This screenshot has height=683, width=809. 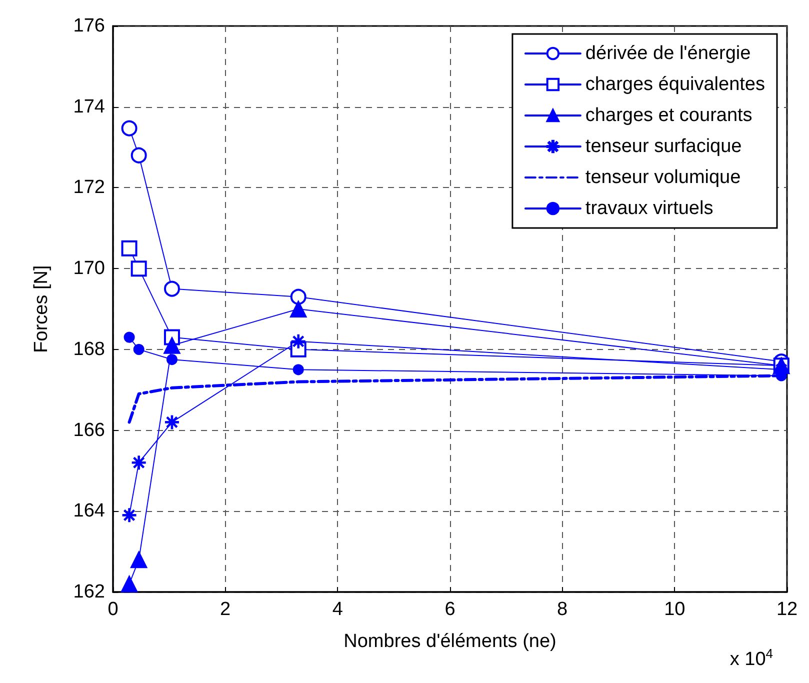 I want to click on y-tick-label: 168, so click(x=89, y=349).